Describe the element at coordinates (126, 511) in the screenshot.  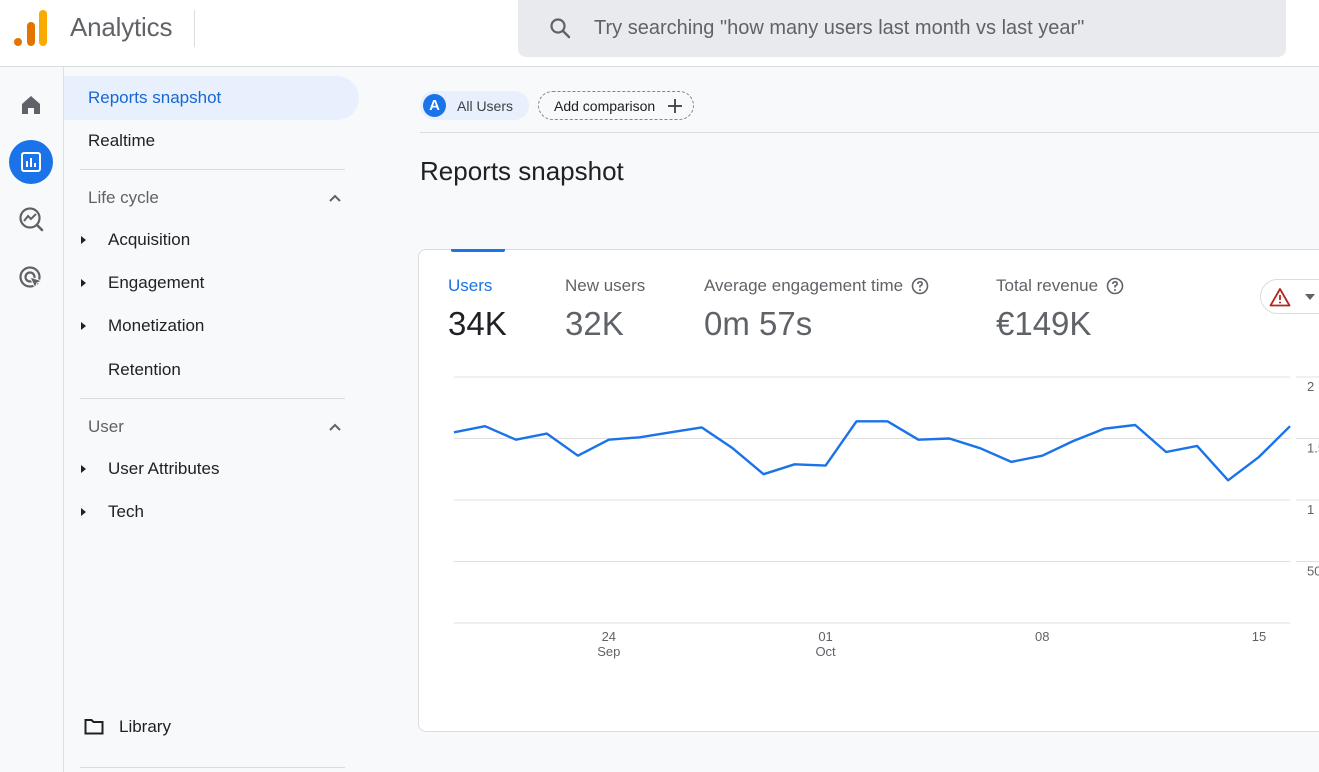
I see `nav-label: Tech` at that location.